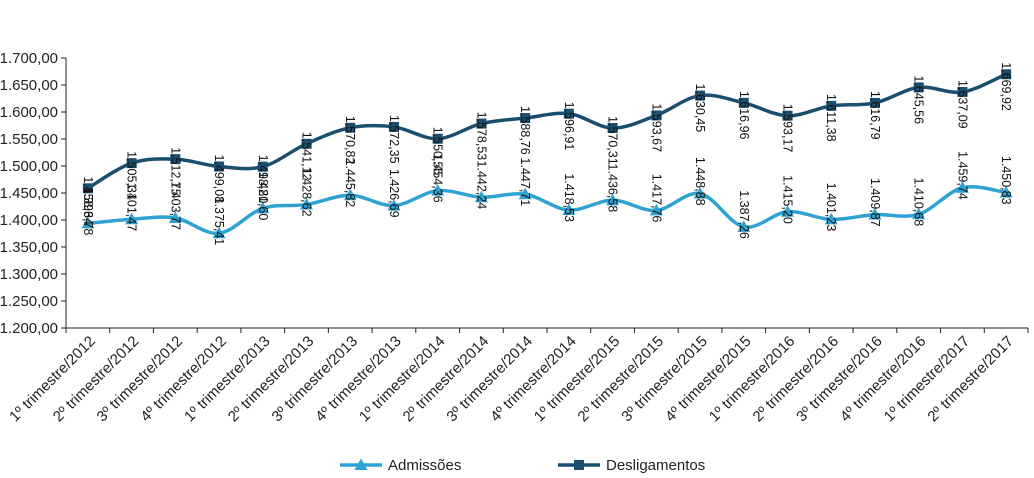  I want to click on y-tick-label: 1.450,00, so click(29, 193).